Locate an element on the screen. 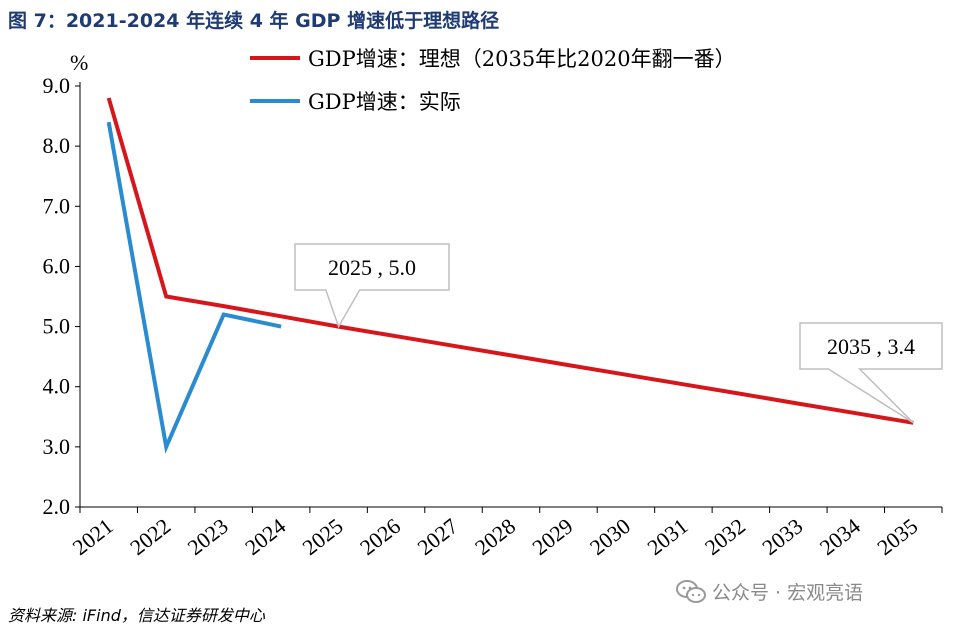  x-tick-label: 2035 is located at coordinates (897, 536).